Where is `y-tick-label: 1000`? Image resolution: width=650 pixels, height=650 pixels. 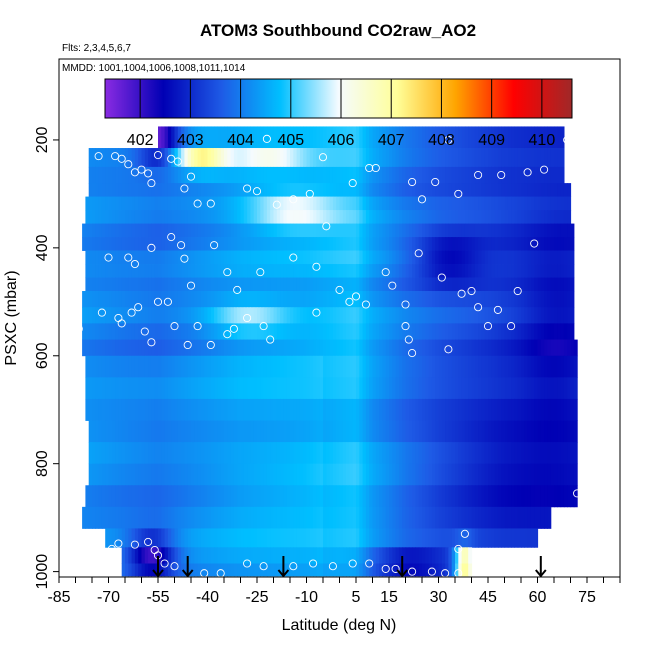 y-tick-label: 1000 is located at coordinates (42, 572).